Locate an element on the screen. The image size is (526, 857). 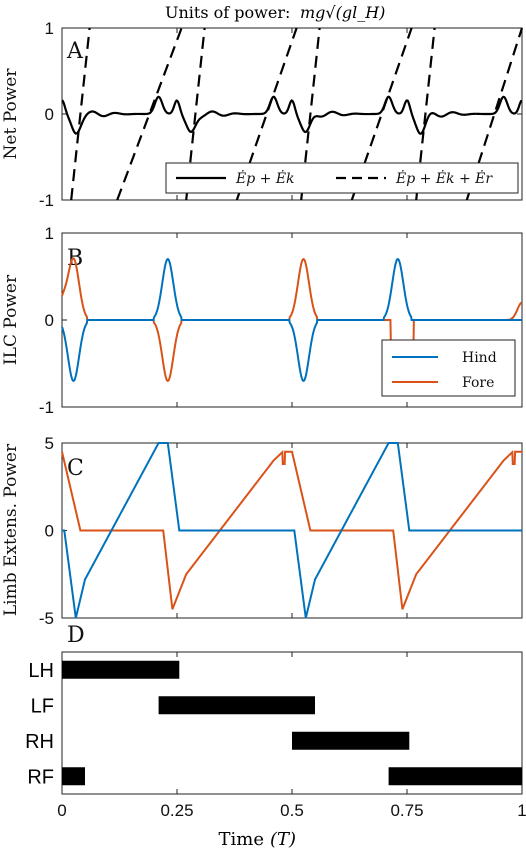
top-title-math: mg√(gl_H) is located at coordinates (342, 12).